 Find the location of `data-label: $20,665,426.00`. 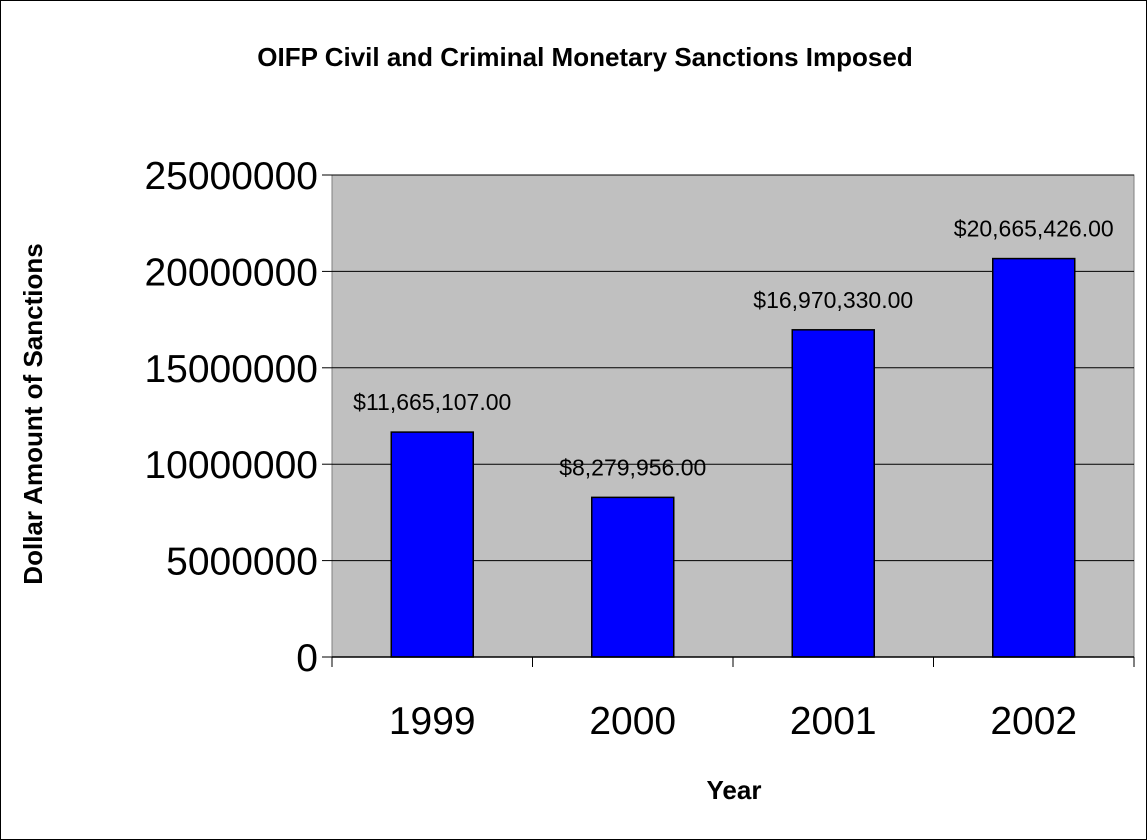

data-label: $20,665,426.00 is located at coordinates (1034, 229).